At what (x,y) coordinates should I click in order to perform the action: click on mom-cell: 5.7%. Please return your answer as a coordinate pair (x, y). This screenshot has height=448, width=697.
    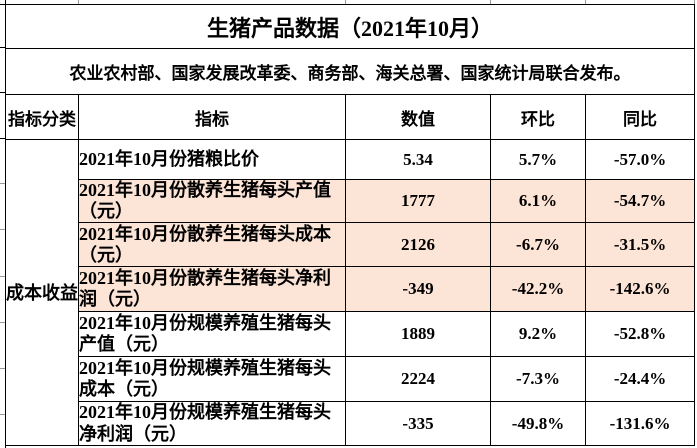
    Looking at the image, I should click on (538, 159).